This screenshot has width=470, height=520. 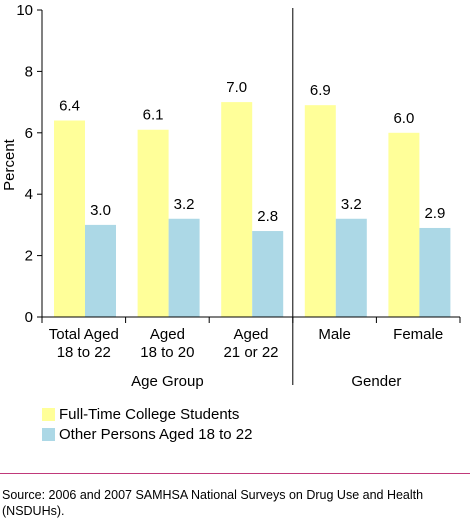 What do you see at coordinates (29, 71) in the screenshot?
I see `y-tick-label-8: 8` at bounding box center [29, 71].